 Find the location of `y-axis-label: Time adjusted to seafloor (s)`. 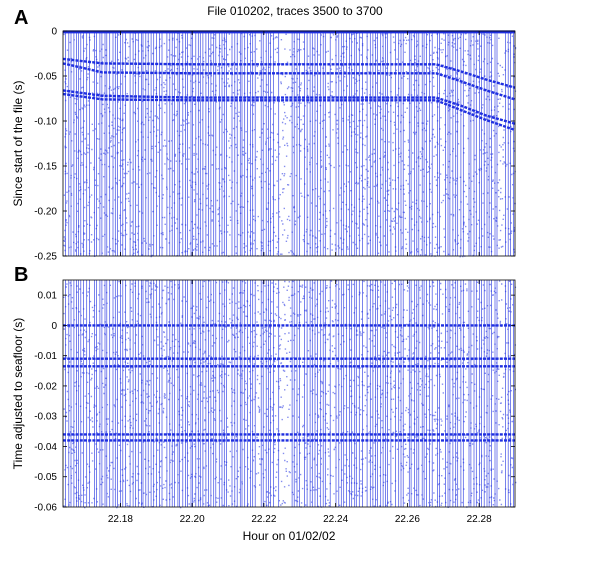

y-axis-label: Time adjusted to seafloor (s) is located at coordinates (18, 394).